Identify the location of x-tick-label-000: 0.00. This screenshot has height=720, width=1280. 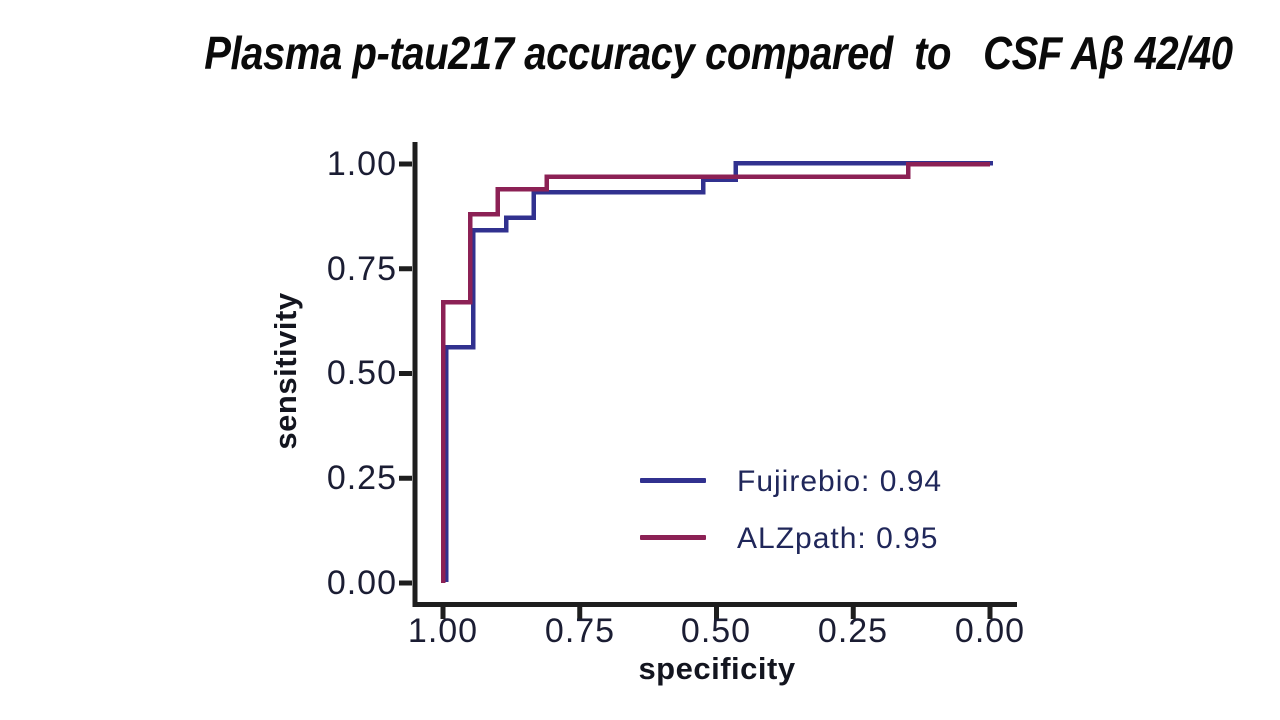
(990, 631).